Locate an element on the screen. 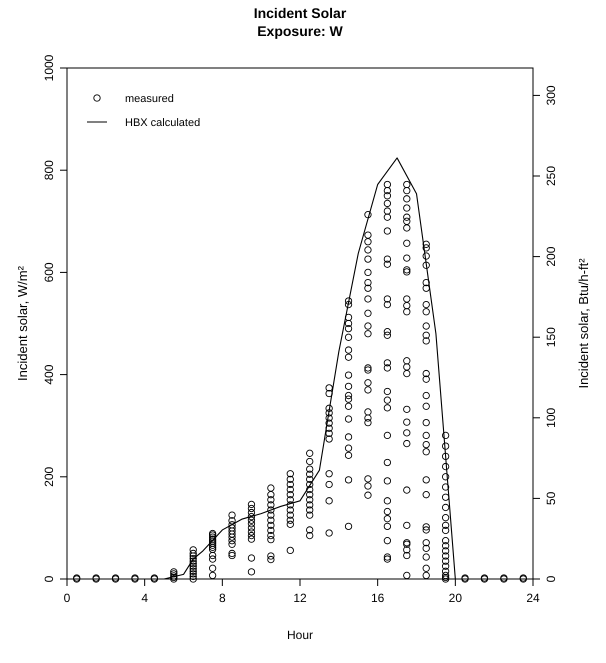  y2-tick-label: 150 is located at coordinates (551, 337).